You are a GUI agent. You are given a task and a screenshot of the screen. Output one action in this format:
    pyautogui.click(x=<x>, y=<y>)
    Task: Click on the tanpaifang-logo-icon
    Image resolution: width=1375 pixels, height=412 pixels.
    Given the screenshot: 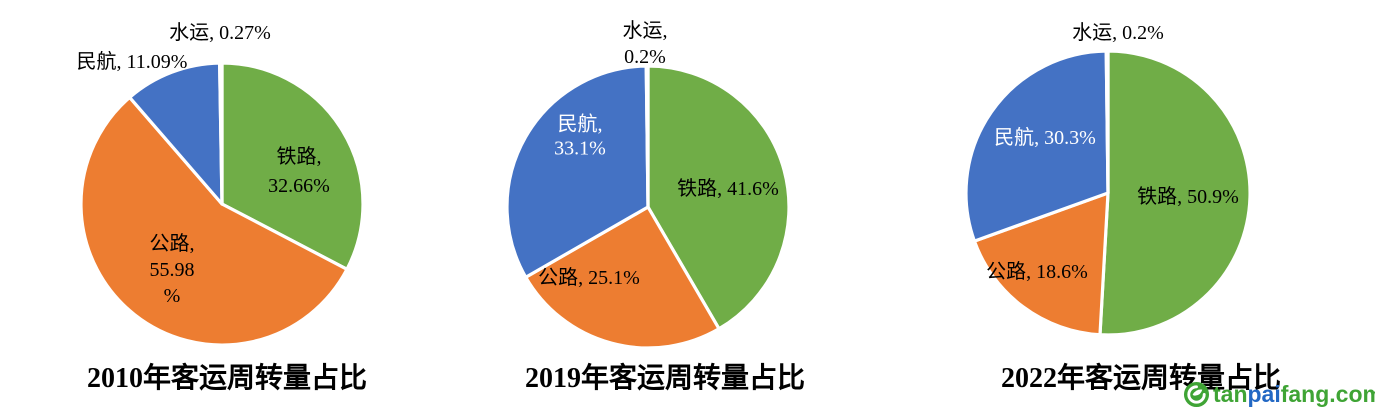 What is the action you would take?
    pyautogui.click(x=1196, y=394)
    